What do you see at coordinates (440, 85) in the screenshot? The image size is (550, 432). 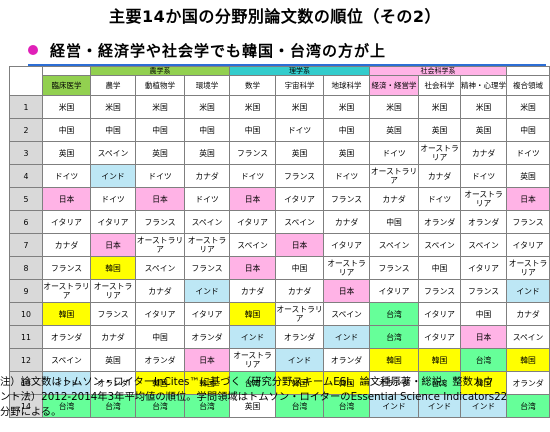 I see `column-header: 社会科学` at bounding box center [440, 85].